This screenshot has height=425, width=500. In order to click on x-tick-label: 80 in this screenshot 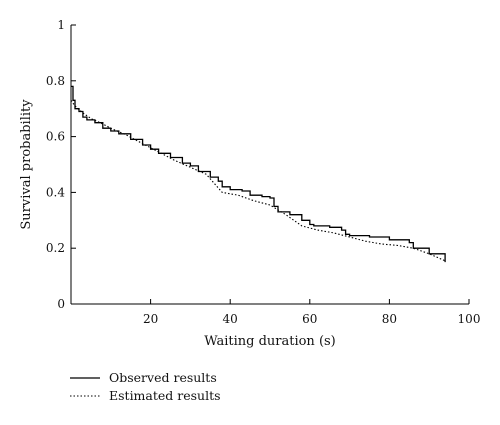, I will do `click(389, 319)`.